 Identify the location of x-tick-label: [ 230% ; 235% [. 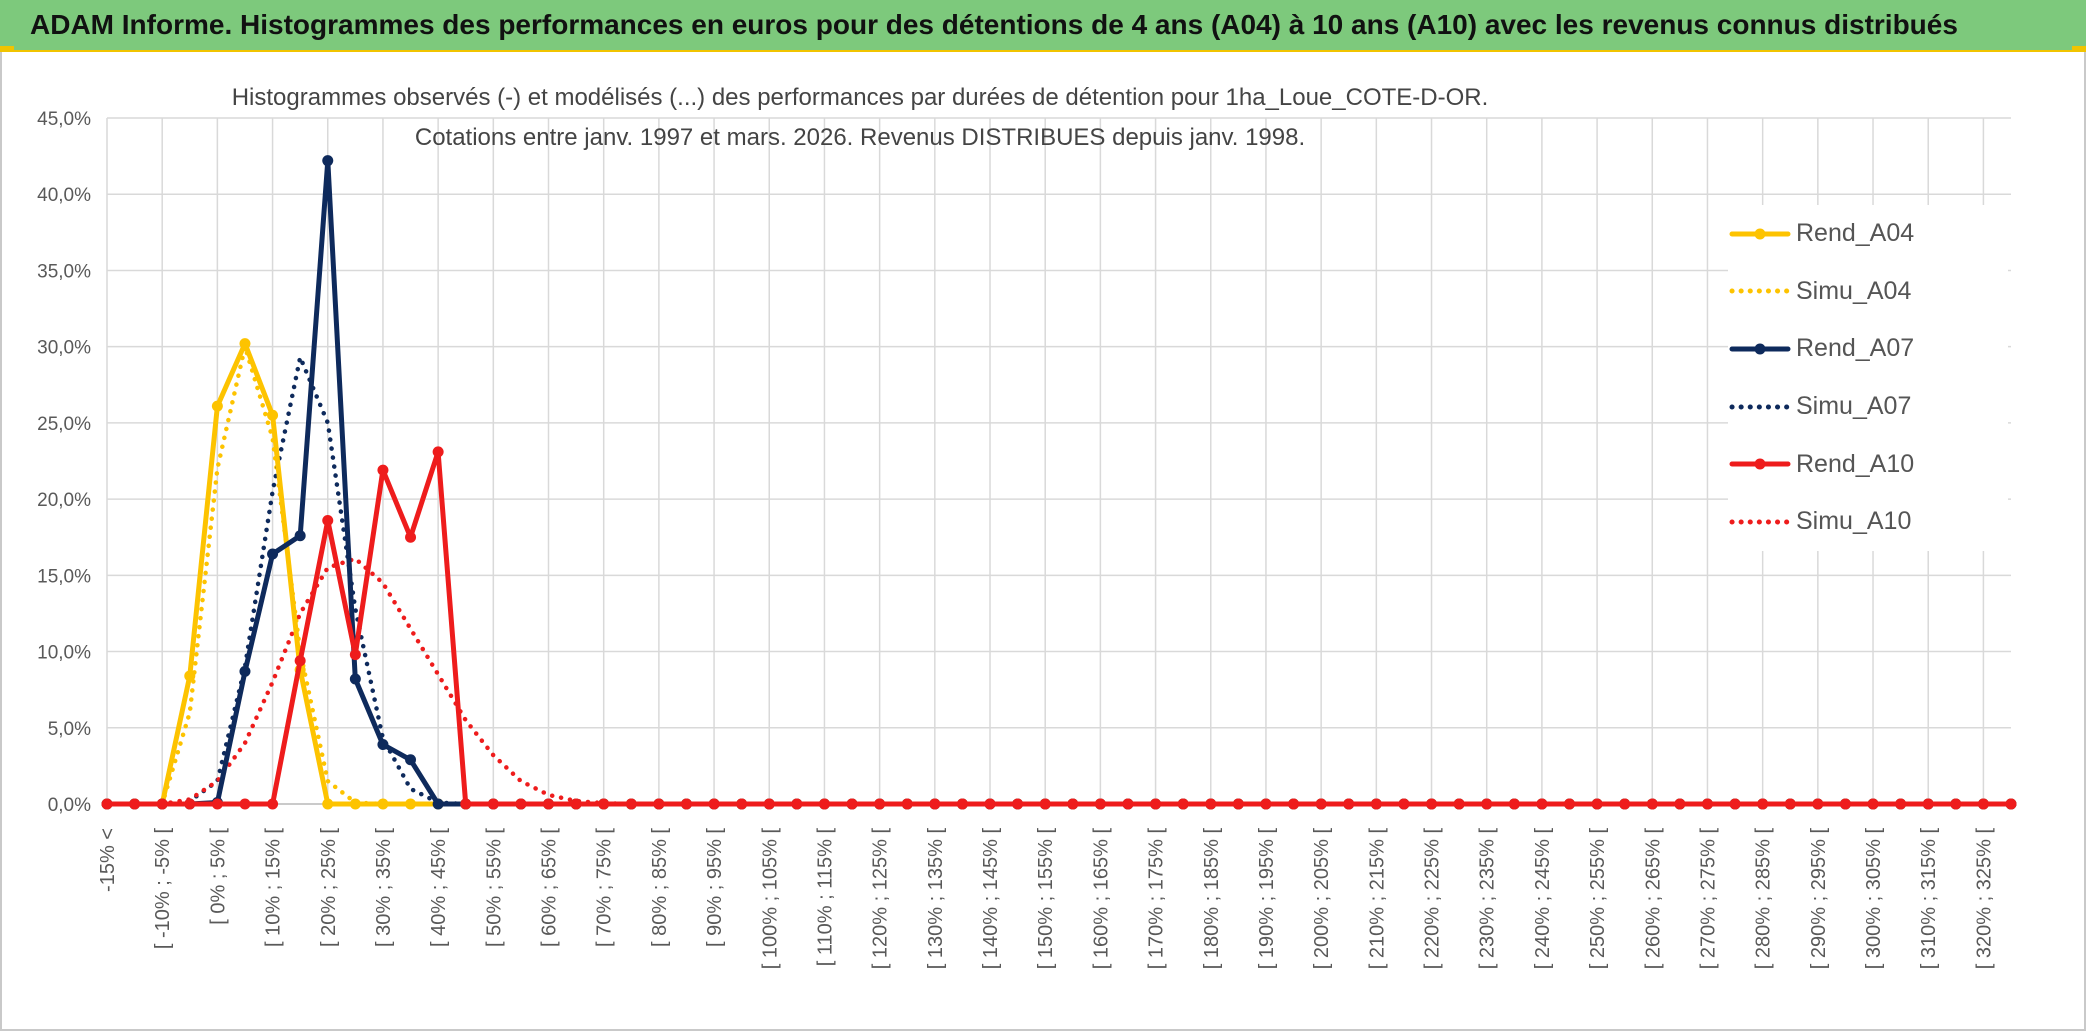
(1488, 899).